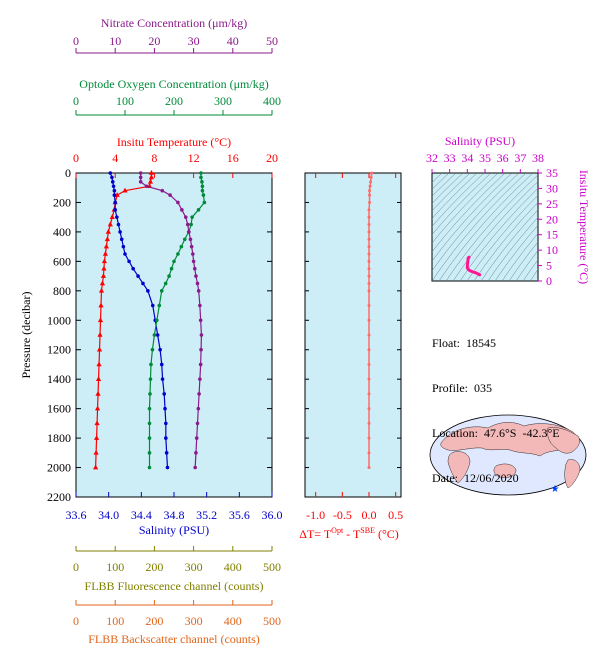  Describe the element at coordinates (206, 515) in the screenshot. I see `salinity-tick-label: 35.2` at that location.